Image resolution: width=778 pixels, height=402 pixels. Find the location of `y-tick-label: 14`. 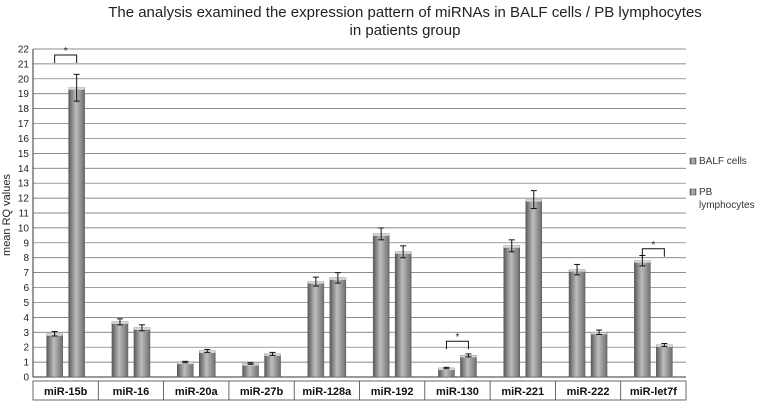

y-tick-label: 14 is located at coordinates (24, 169).